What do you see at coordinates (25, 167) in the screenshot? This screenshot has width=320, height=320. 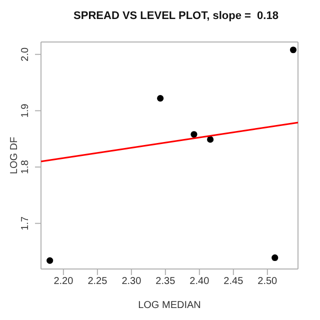 I see `y-tick-label: 1.8` at bounding box center [25, 167].